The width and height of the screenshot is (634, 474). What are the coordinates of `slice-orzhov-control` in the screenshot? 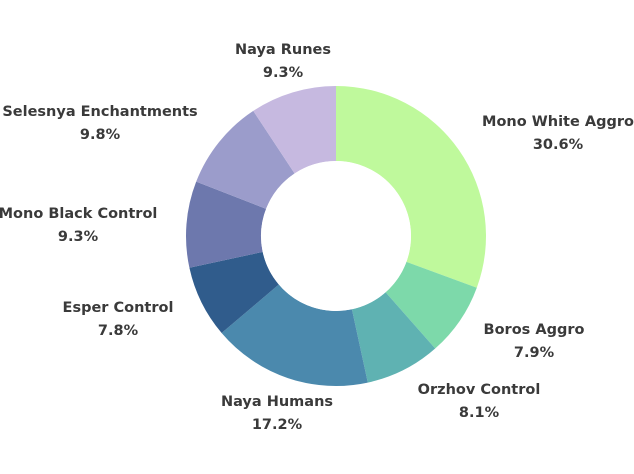 It's located at (393, 337).